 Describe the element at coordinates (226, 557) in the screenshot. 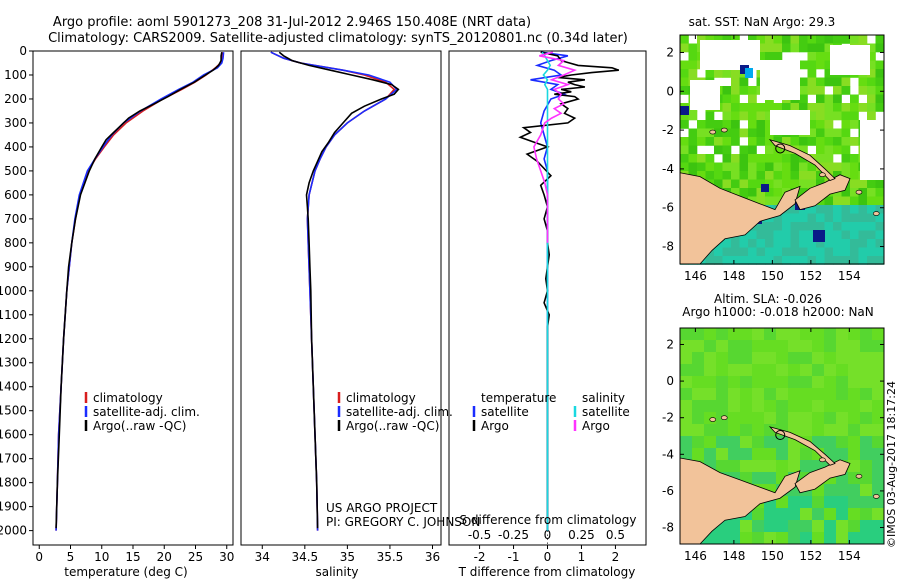

I see `x-tick-label: 30` at that location.